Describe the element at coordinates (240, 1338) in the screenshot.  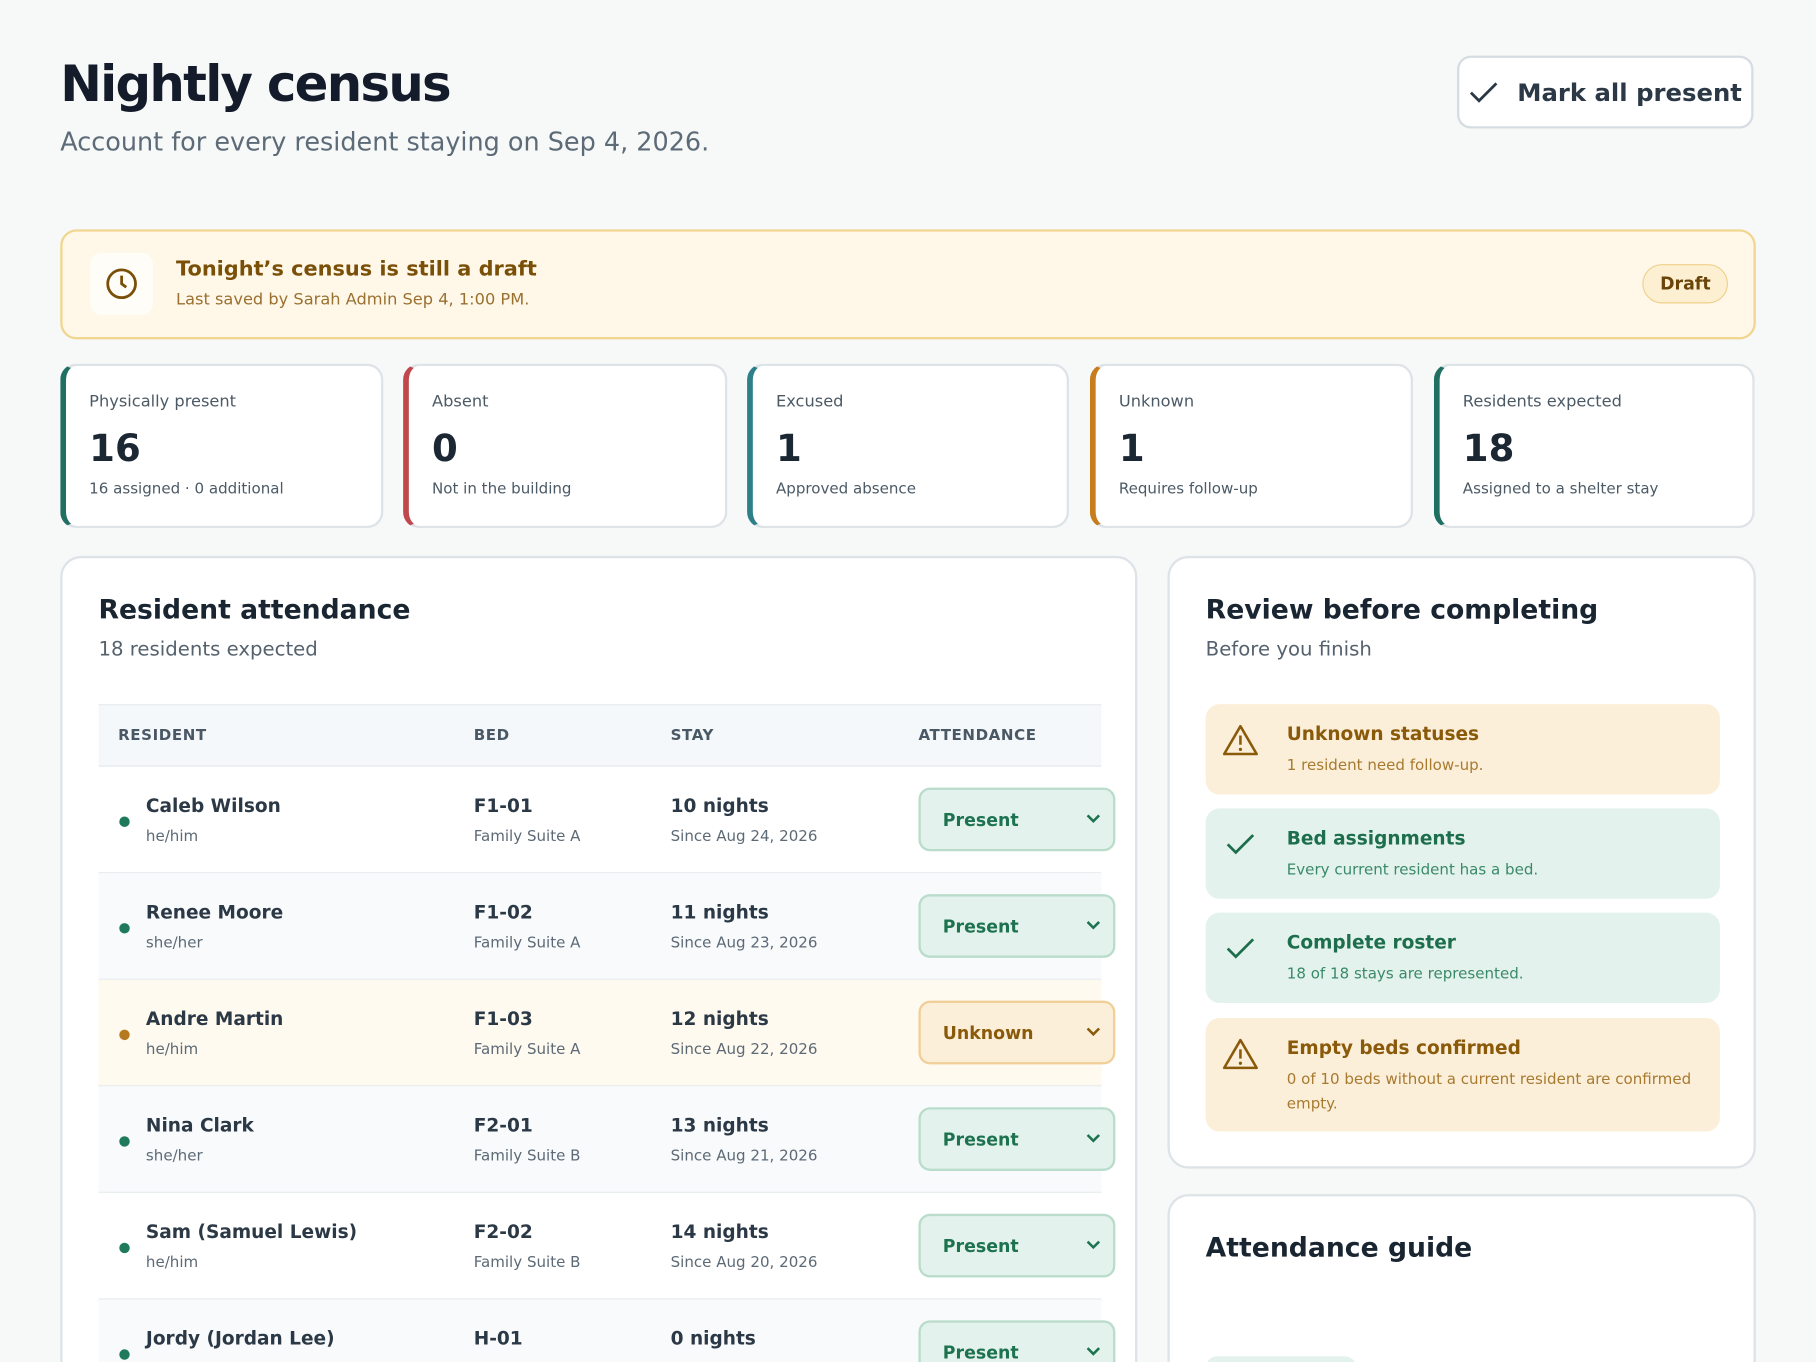
I see `resident-name: Jordy (Jordan Lee)` at that location.